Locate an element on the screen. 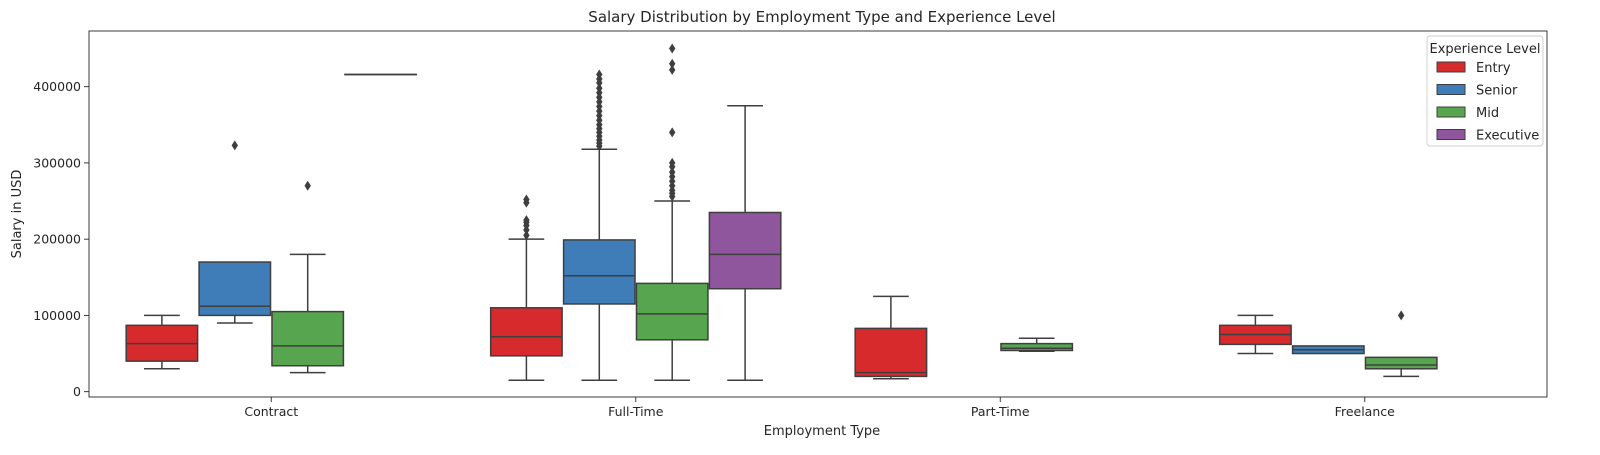 The image size is (1600, 455). x-axis: Contract Full-Time Part-Time Freelance is located at coordinates (819, 408).